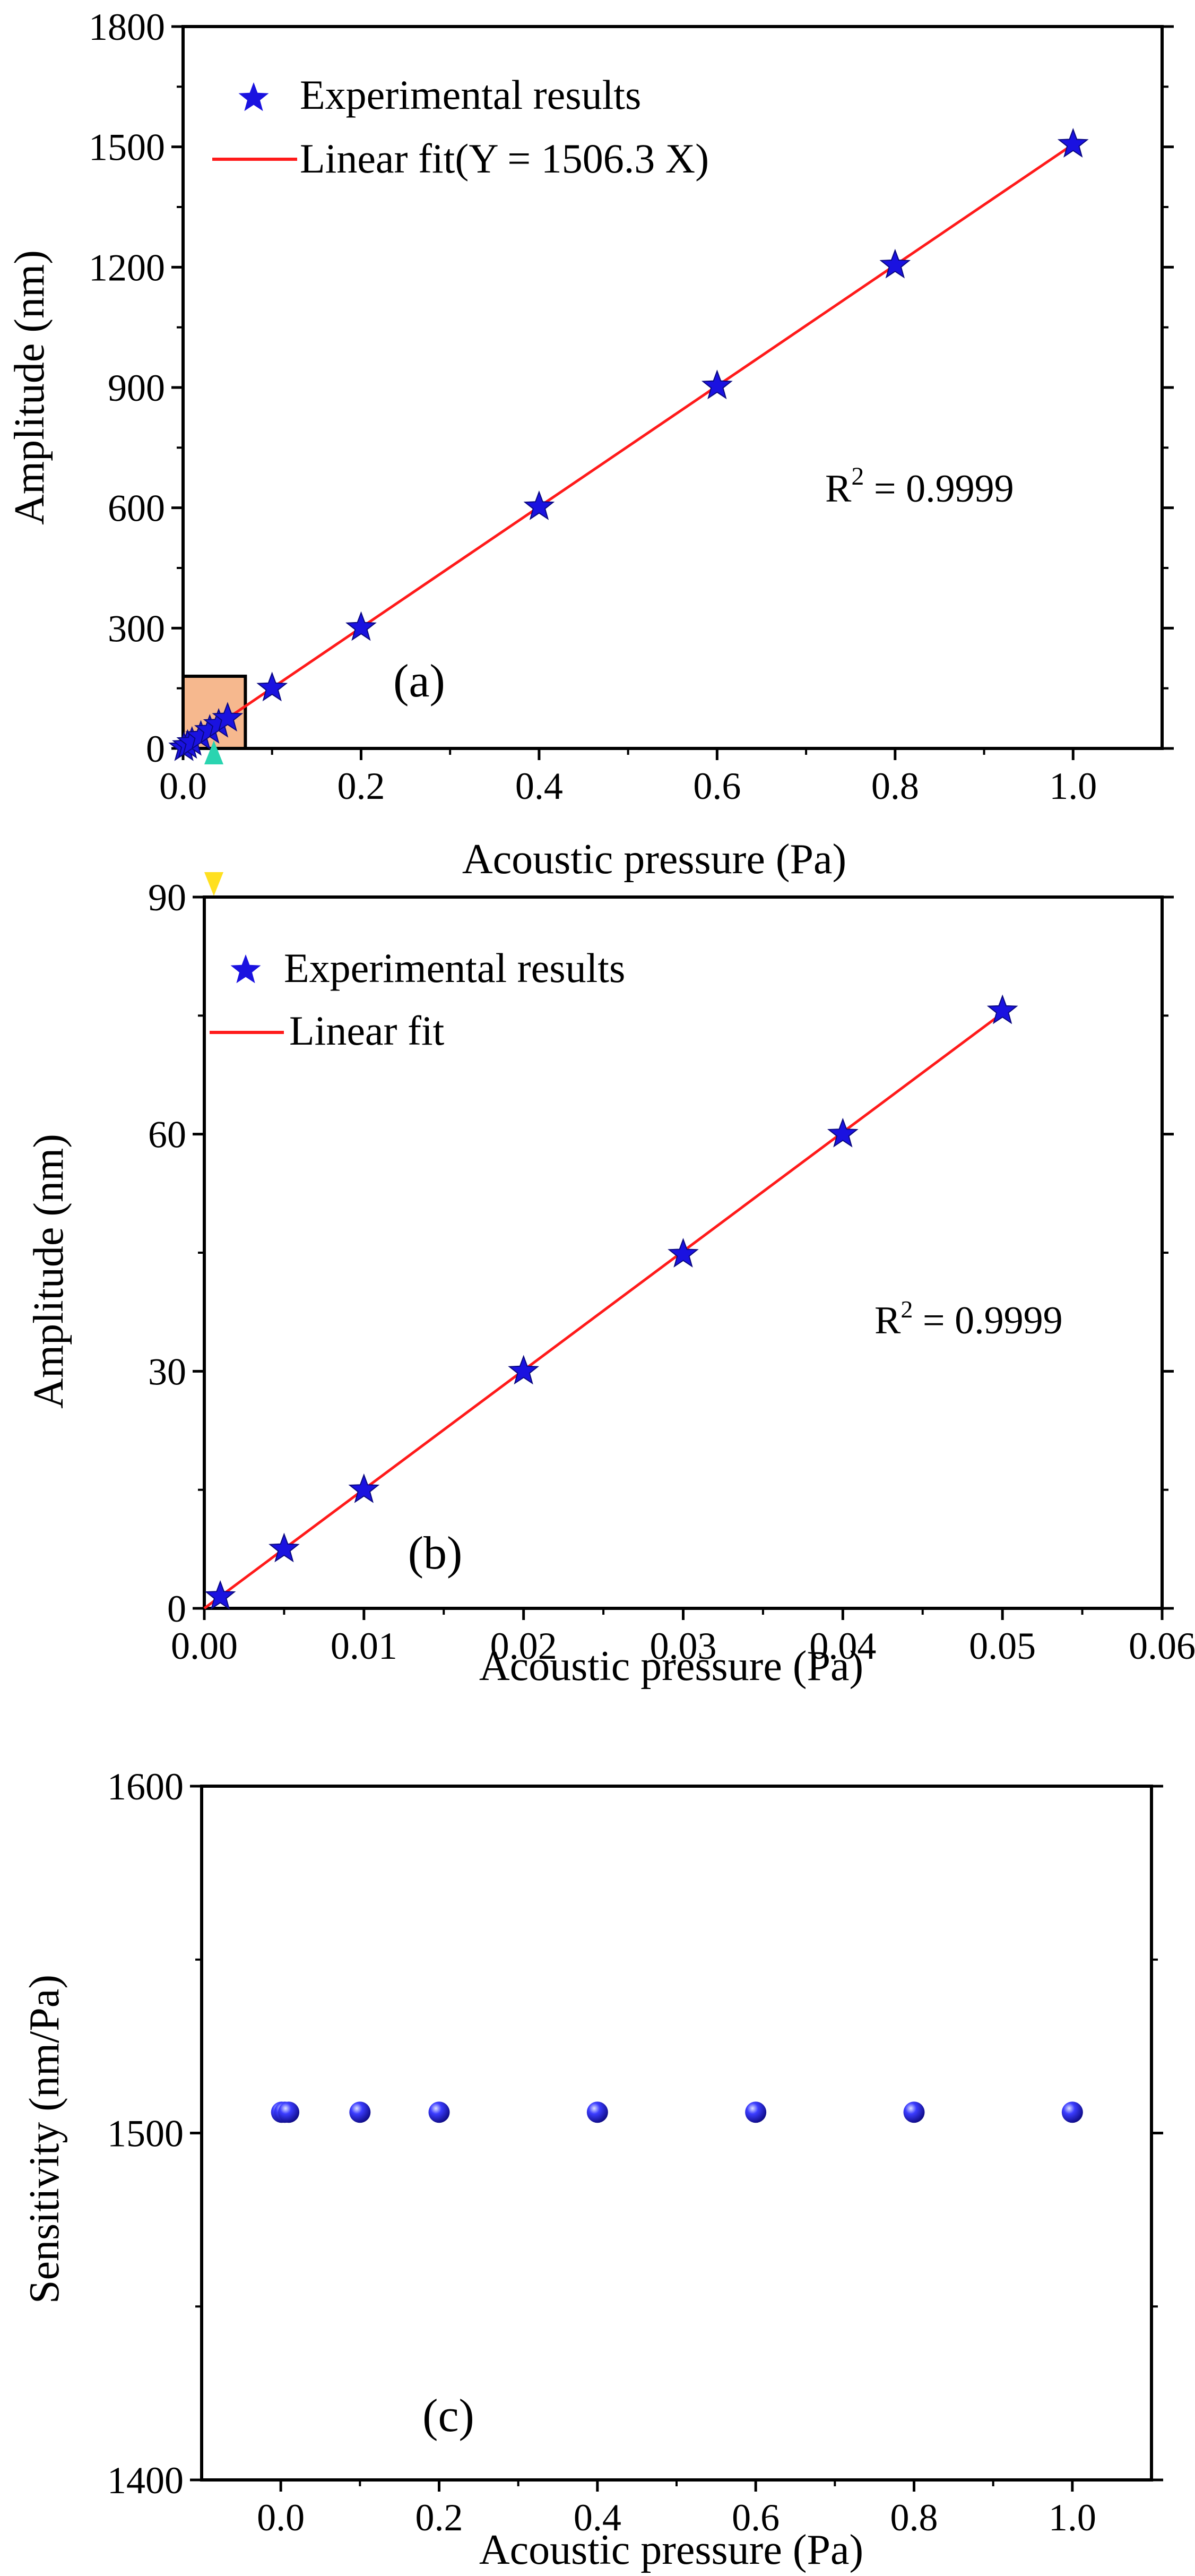  What do you see at coordinates (364, 1646) in the screenshot?
I see `x-tick-label: 0.01` at bounding box center [364, 1646].